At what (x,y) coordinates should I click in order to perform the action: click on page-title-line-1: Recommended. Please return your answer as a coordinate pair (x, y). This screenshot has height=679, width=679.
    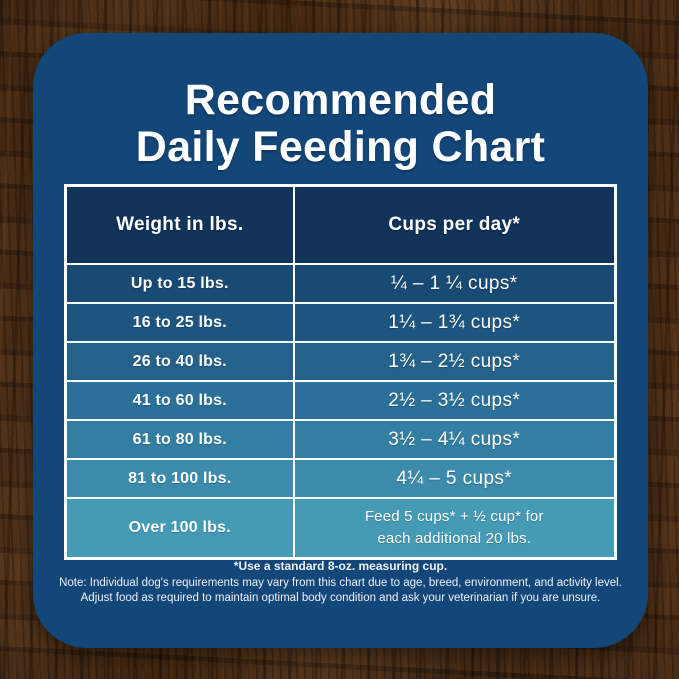
    Looking at the image, I should click on (340, 100).